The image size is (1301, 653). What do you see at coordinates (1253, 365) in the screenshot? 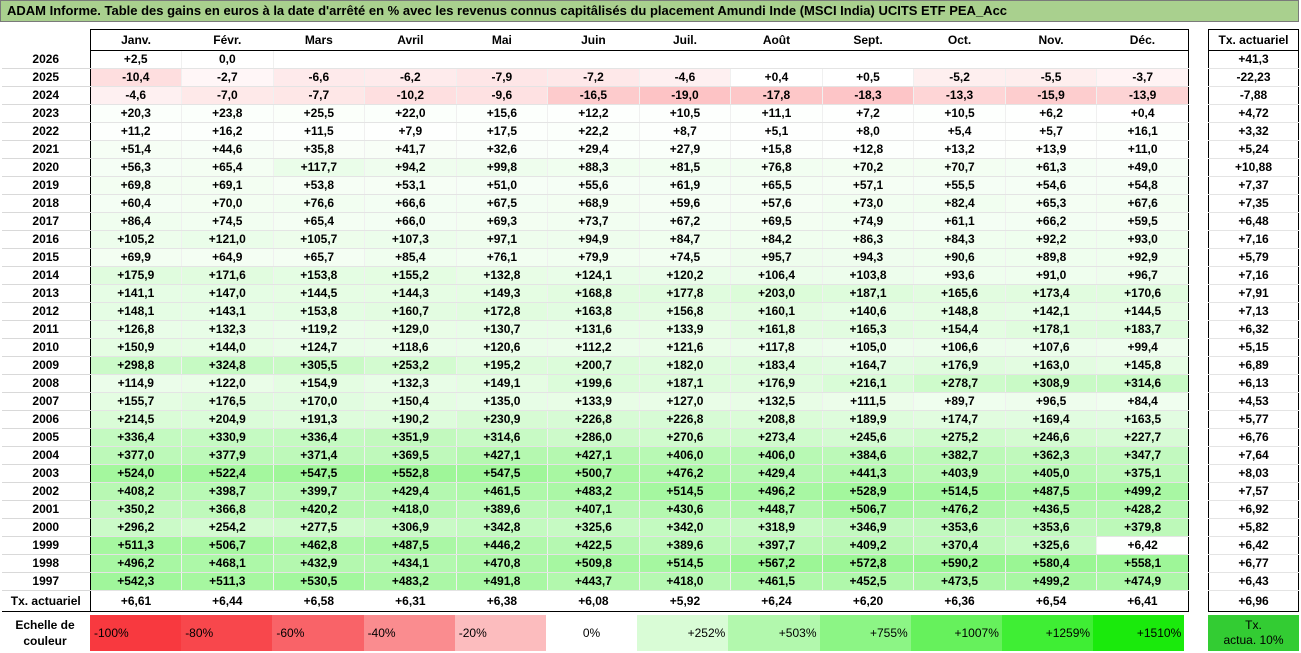
I see `annual-rate-cell: +6,89` at bounding box center [1253, 365].